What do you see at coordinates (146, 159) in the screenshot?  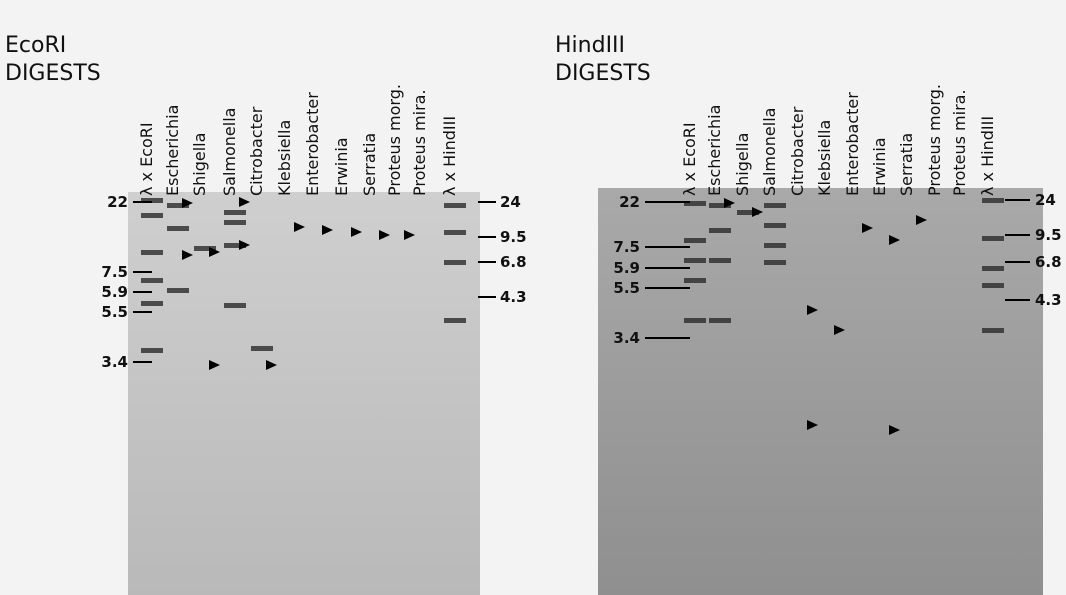 I see `lane-label: λ x EcoRI` at bounding box center [146, 159].